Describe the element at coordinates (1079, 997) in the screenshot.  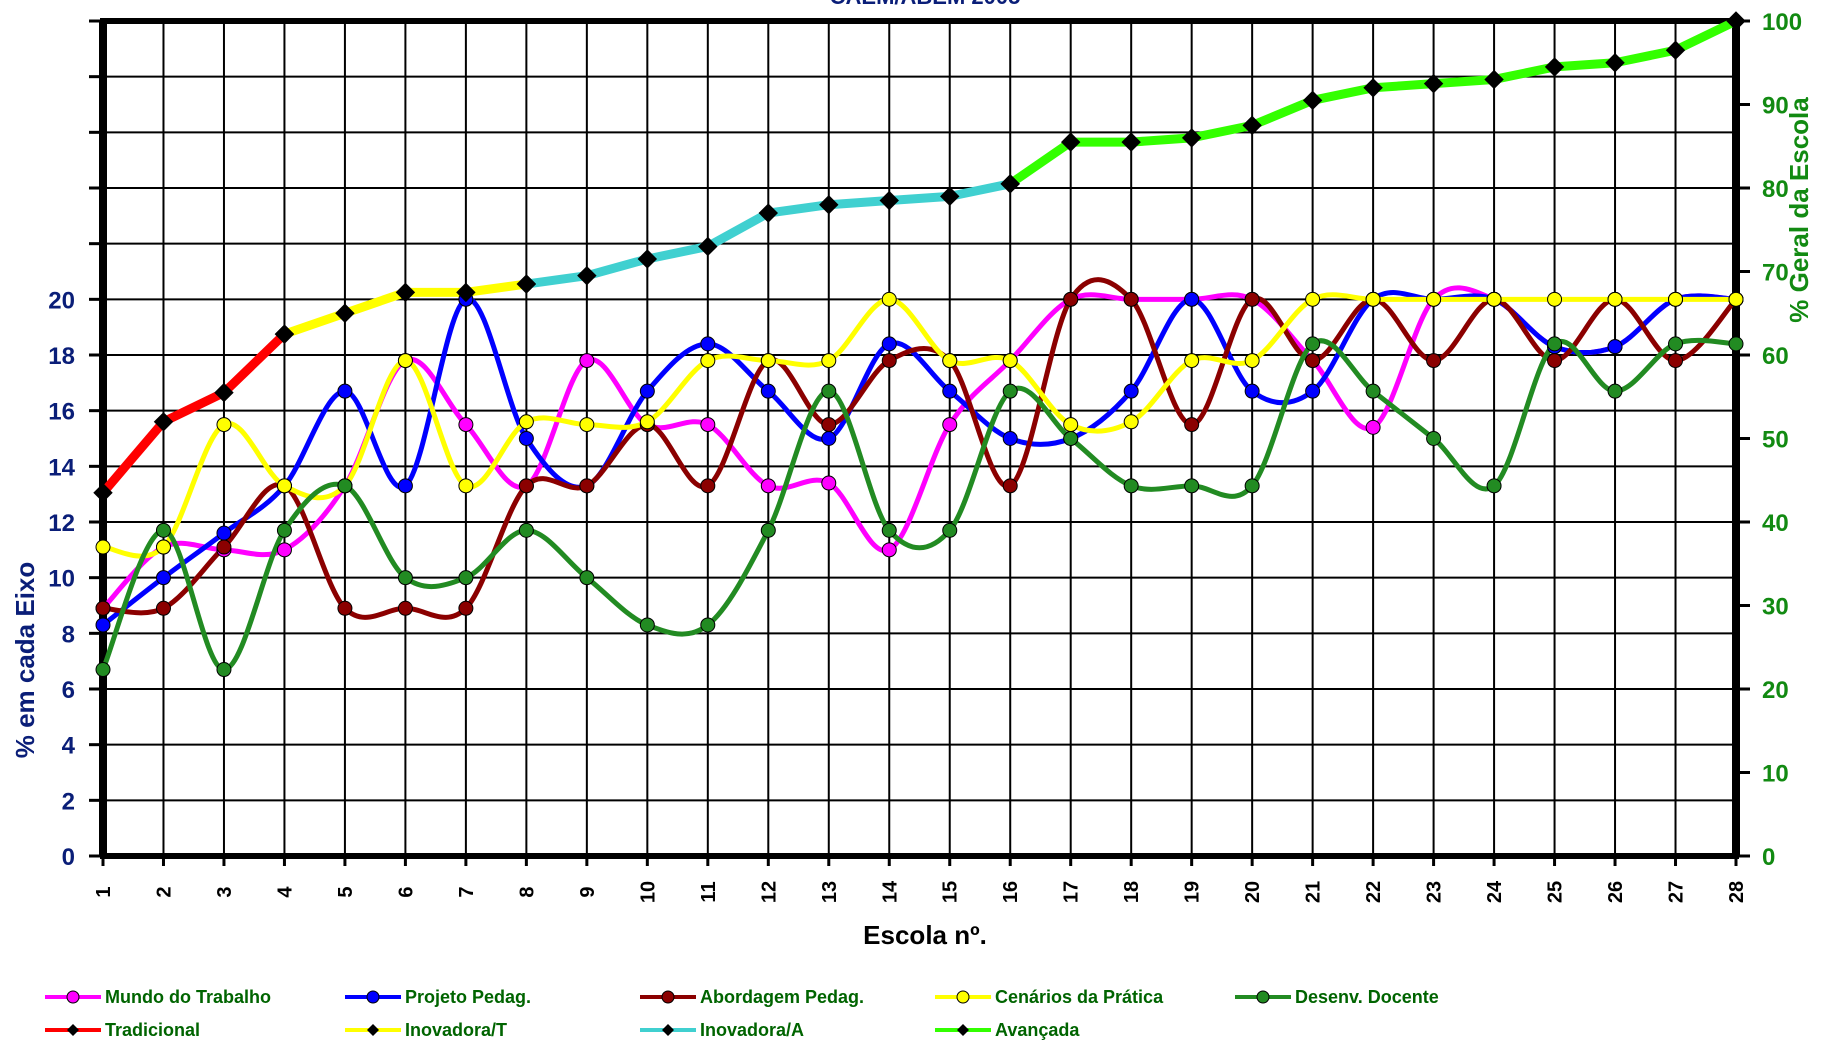
I see `legend-label: Cenários da Prática` at that location.